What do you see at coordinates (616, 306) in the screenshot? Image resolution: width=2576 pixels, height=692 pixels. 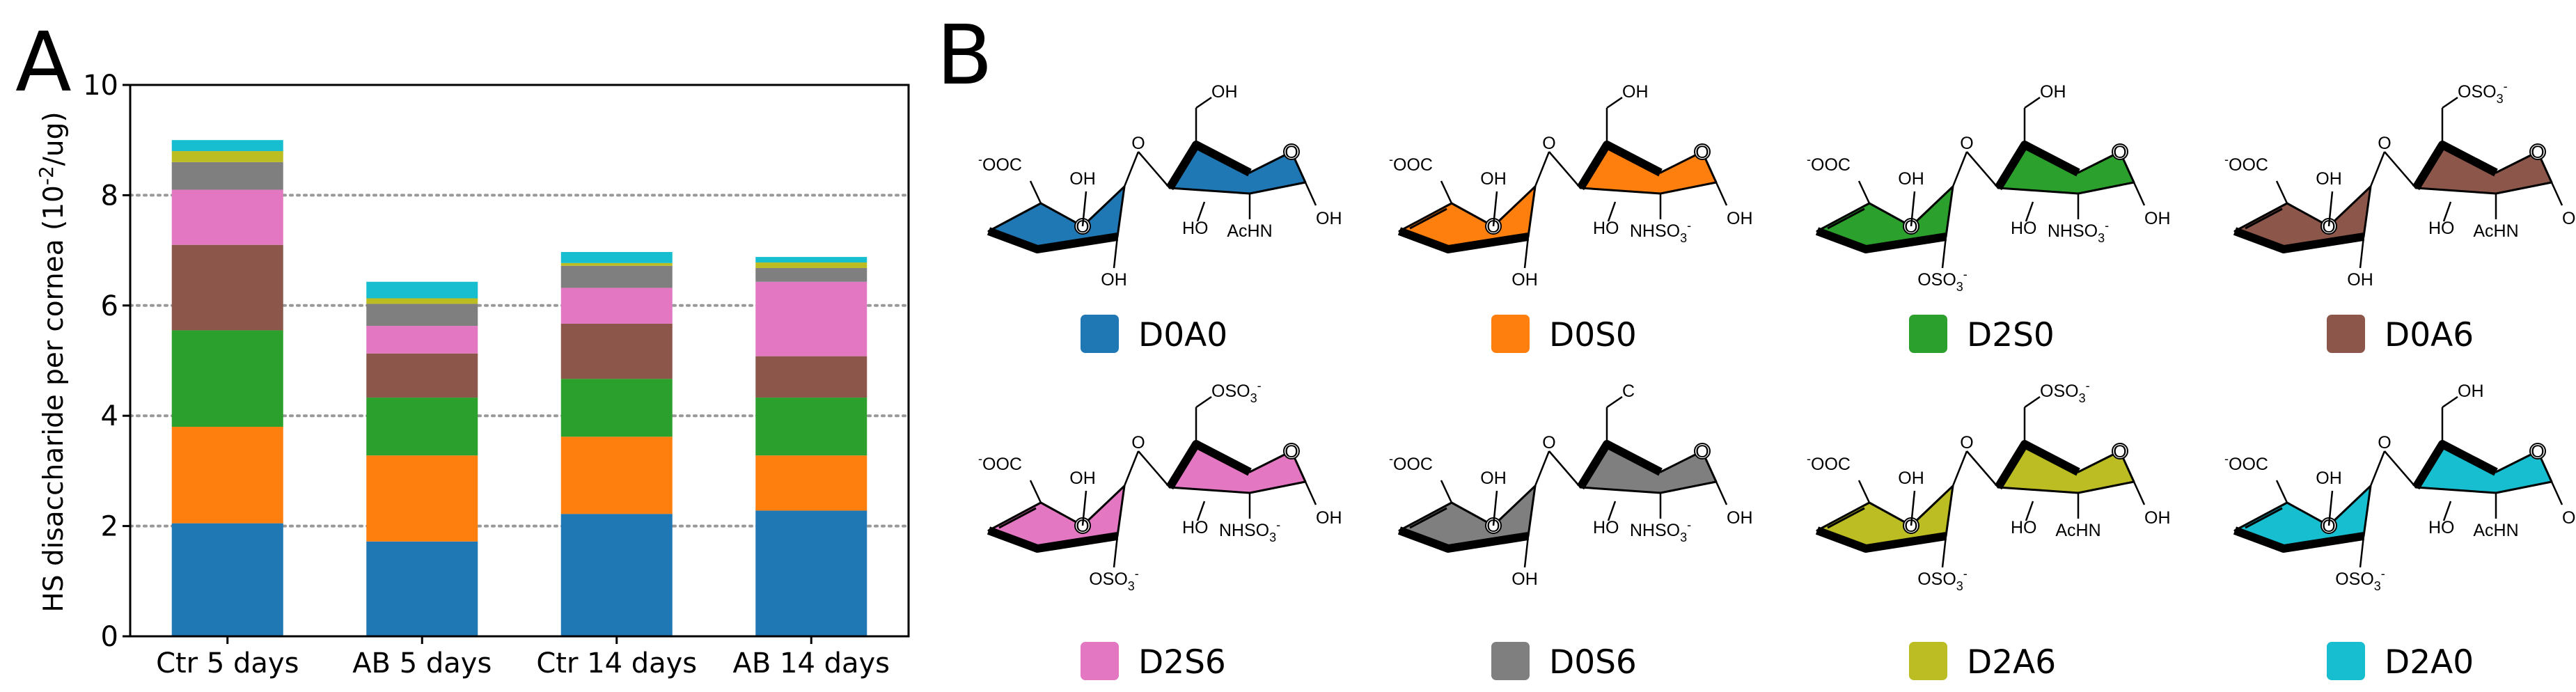 I see `bar-segment-d2s6` at bounding box center [616, 306].